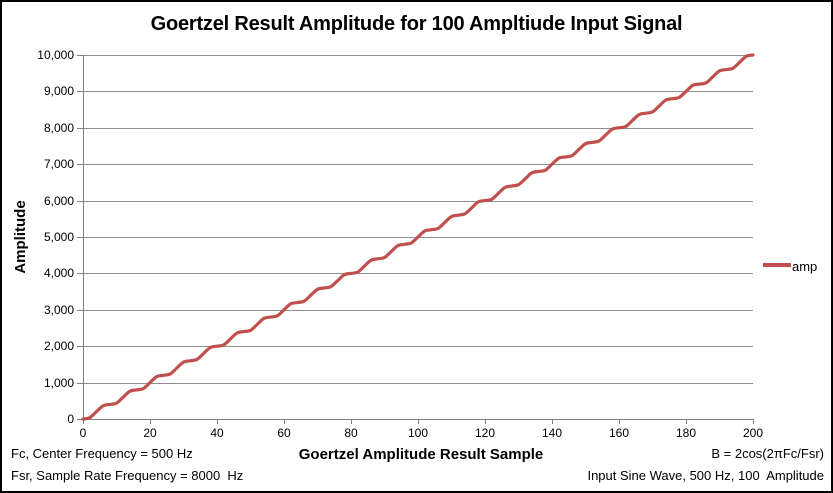  Describe the element at coordinates (102, 453) in the screenshot. I see `annotation-center-frequency: Fc, Center Frequency = 500 Hz` at that location.